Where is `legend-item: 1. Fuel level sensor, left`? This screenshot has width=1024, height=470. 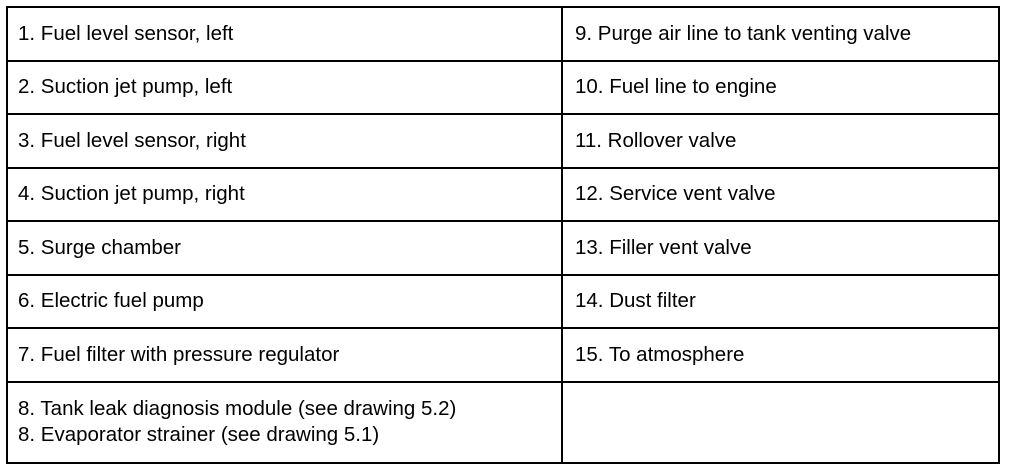 legend-item: 1. Fuel level sensor, left is located at coordinates (284, 34).